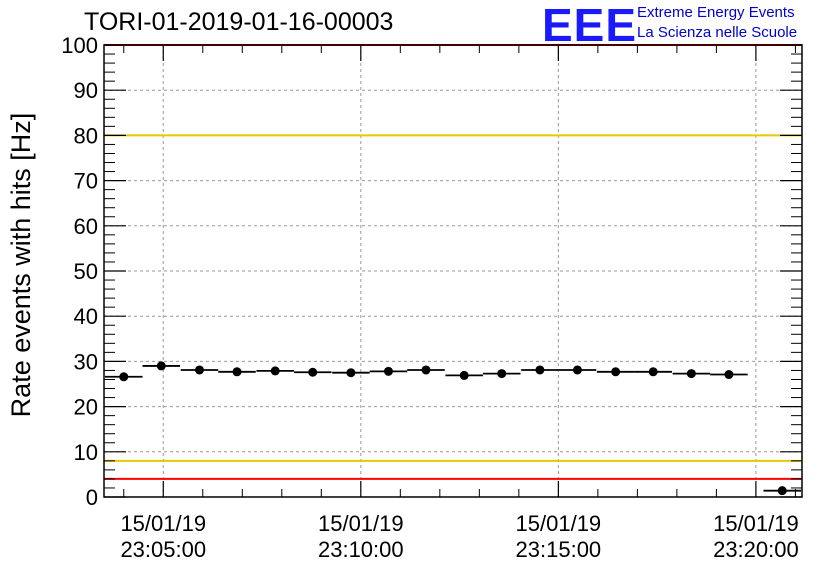  Describe the element at coordinates (86, 361) in the screenshot. I see `y-tick-label: 30` at that location.